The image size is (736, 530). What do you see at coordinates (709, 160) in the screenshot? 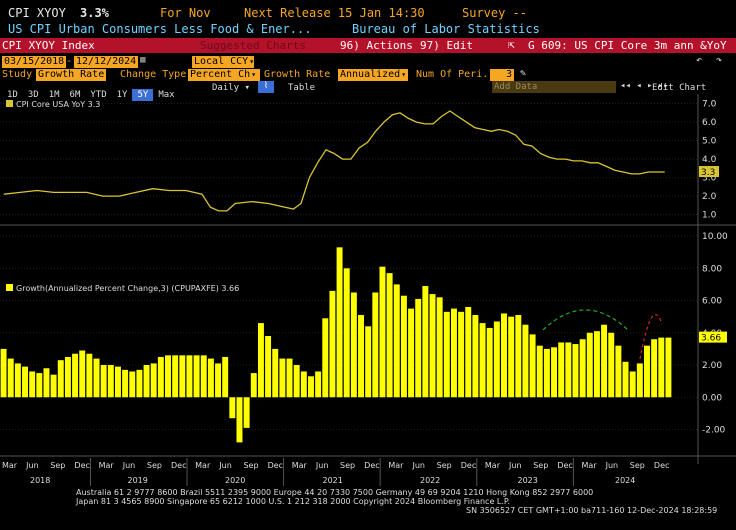
I see `line-y-tick: 4.0` at bounding box center [709, 160].